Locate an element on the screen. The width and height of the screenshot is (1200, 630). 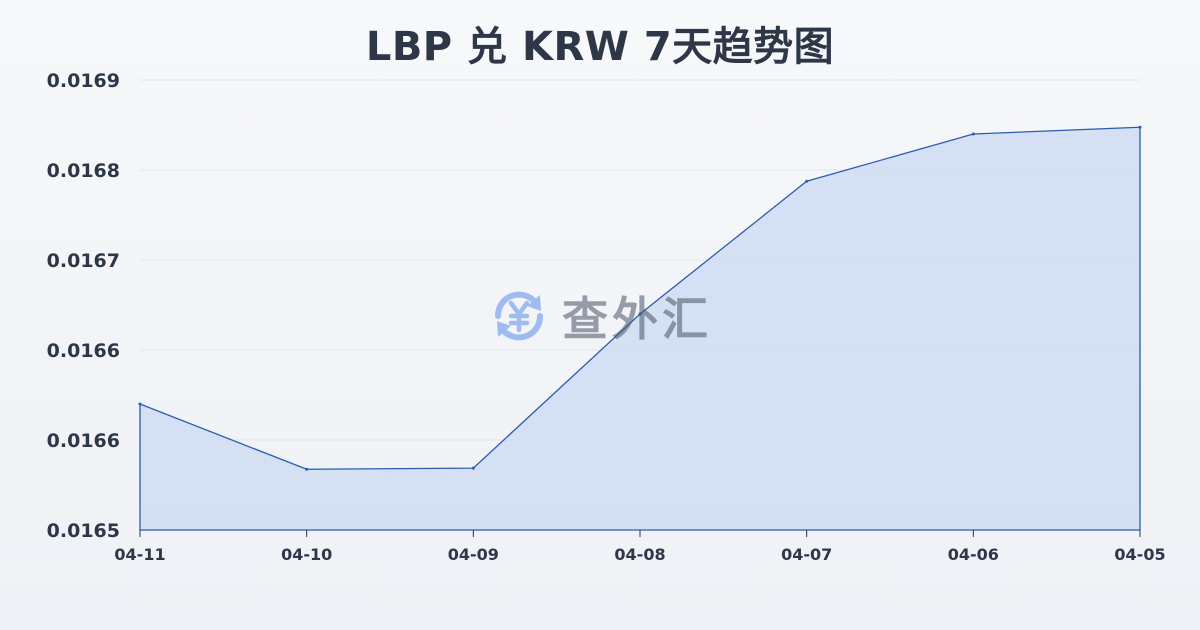
yen-exchange-icon is located at coordinates (519, 316).